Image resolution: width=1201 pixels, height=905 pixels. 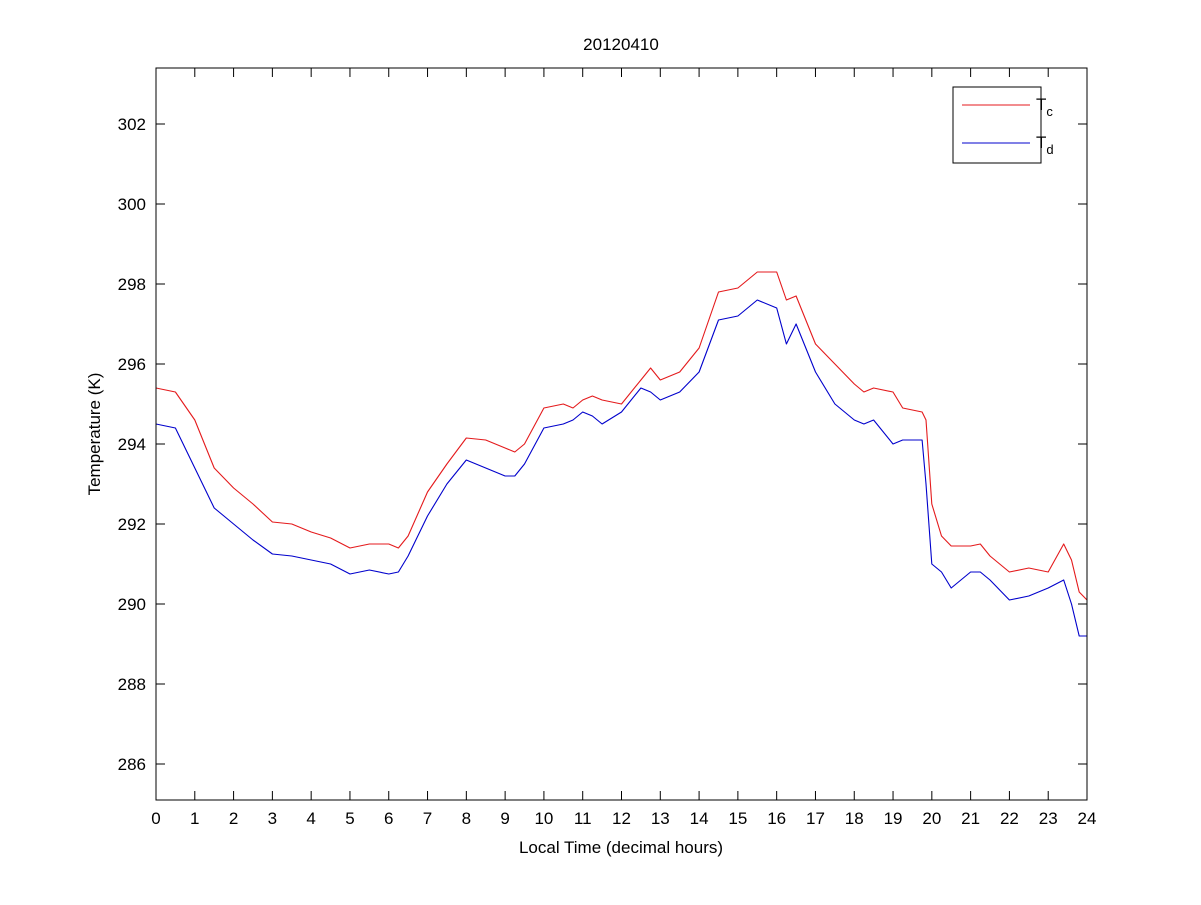 I want to click on y-tick-label: 296, so click(x=132, y=364).